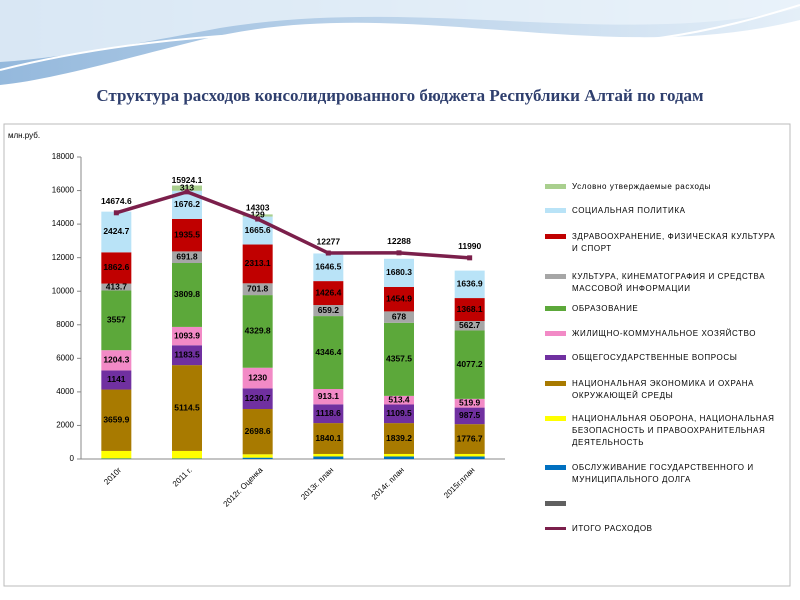 This screenshot has width=800, height=600. I want to click on data-label: 1665.6, so click(258, 230).